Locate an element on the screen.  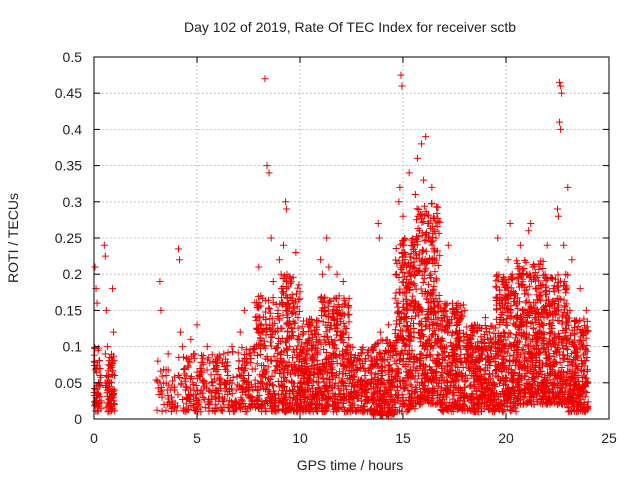
x-tick-label: 15 is located at coordinates (403, 438).